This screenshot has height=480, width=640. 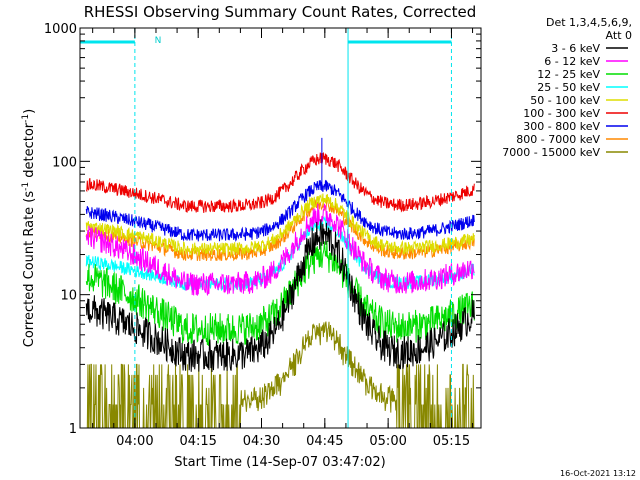 I want to click on y-axis-label: Corrected Count Rate (s-1 detector-1), so click(x=29, y=228).